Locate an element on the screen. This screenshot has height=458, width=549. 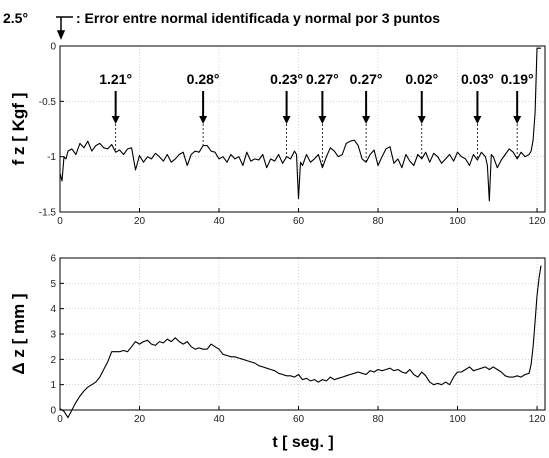
force-x-tick-label: 100 is located at coordinates (457, 221).